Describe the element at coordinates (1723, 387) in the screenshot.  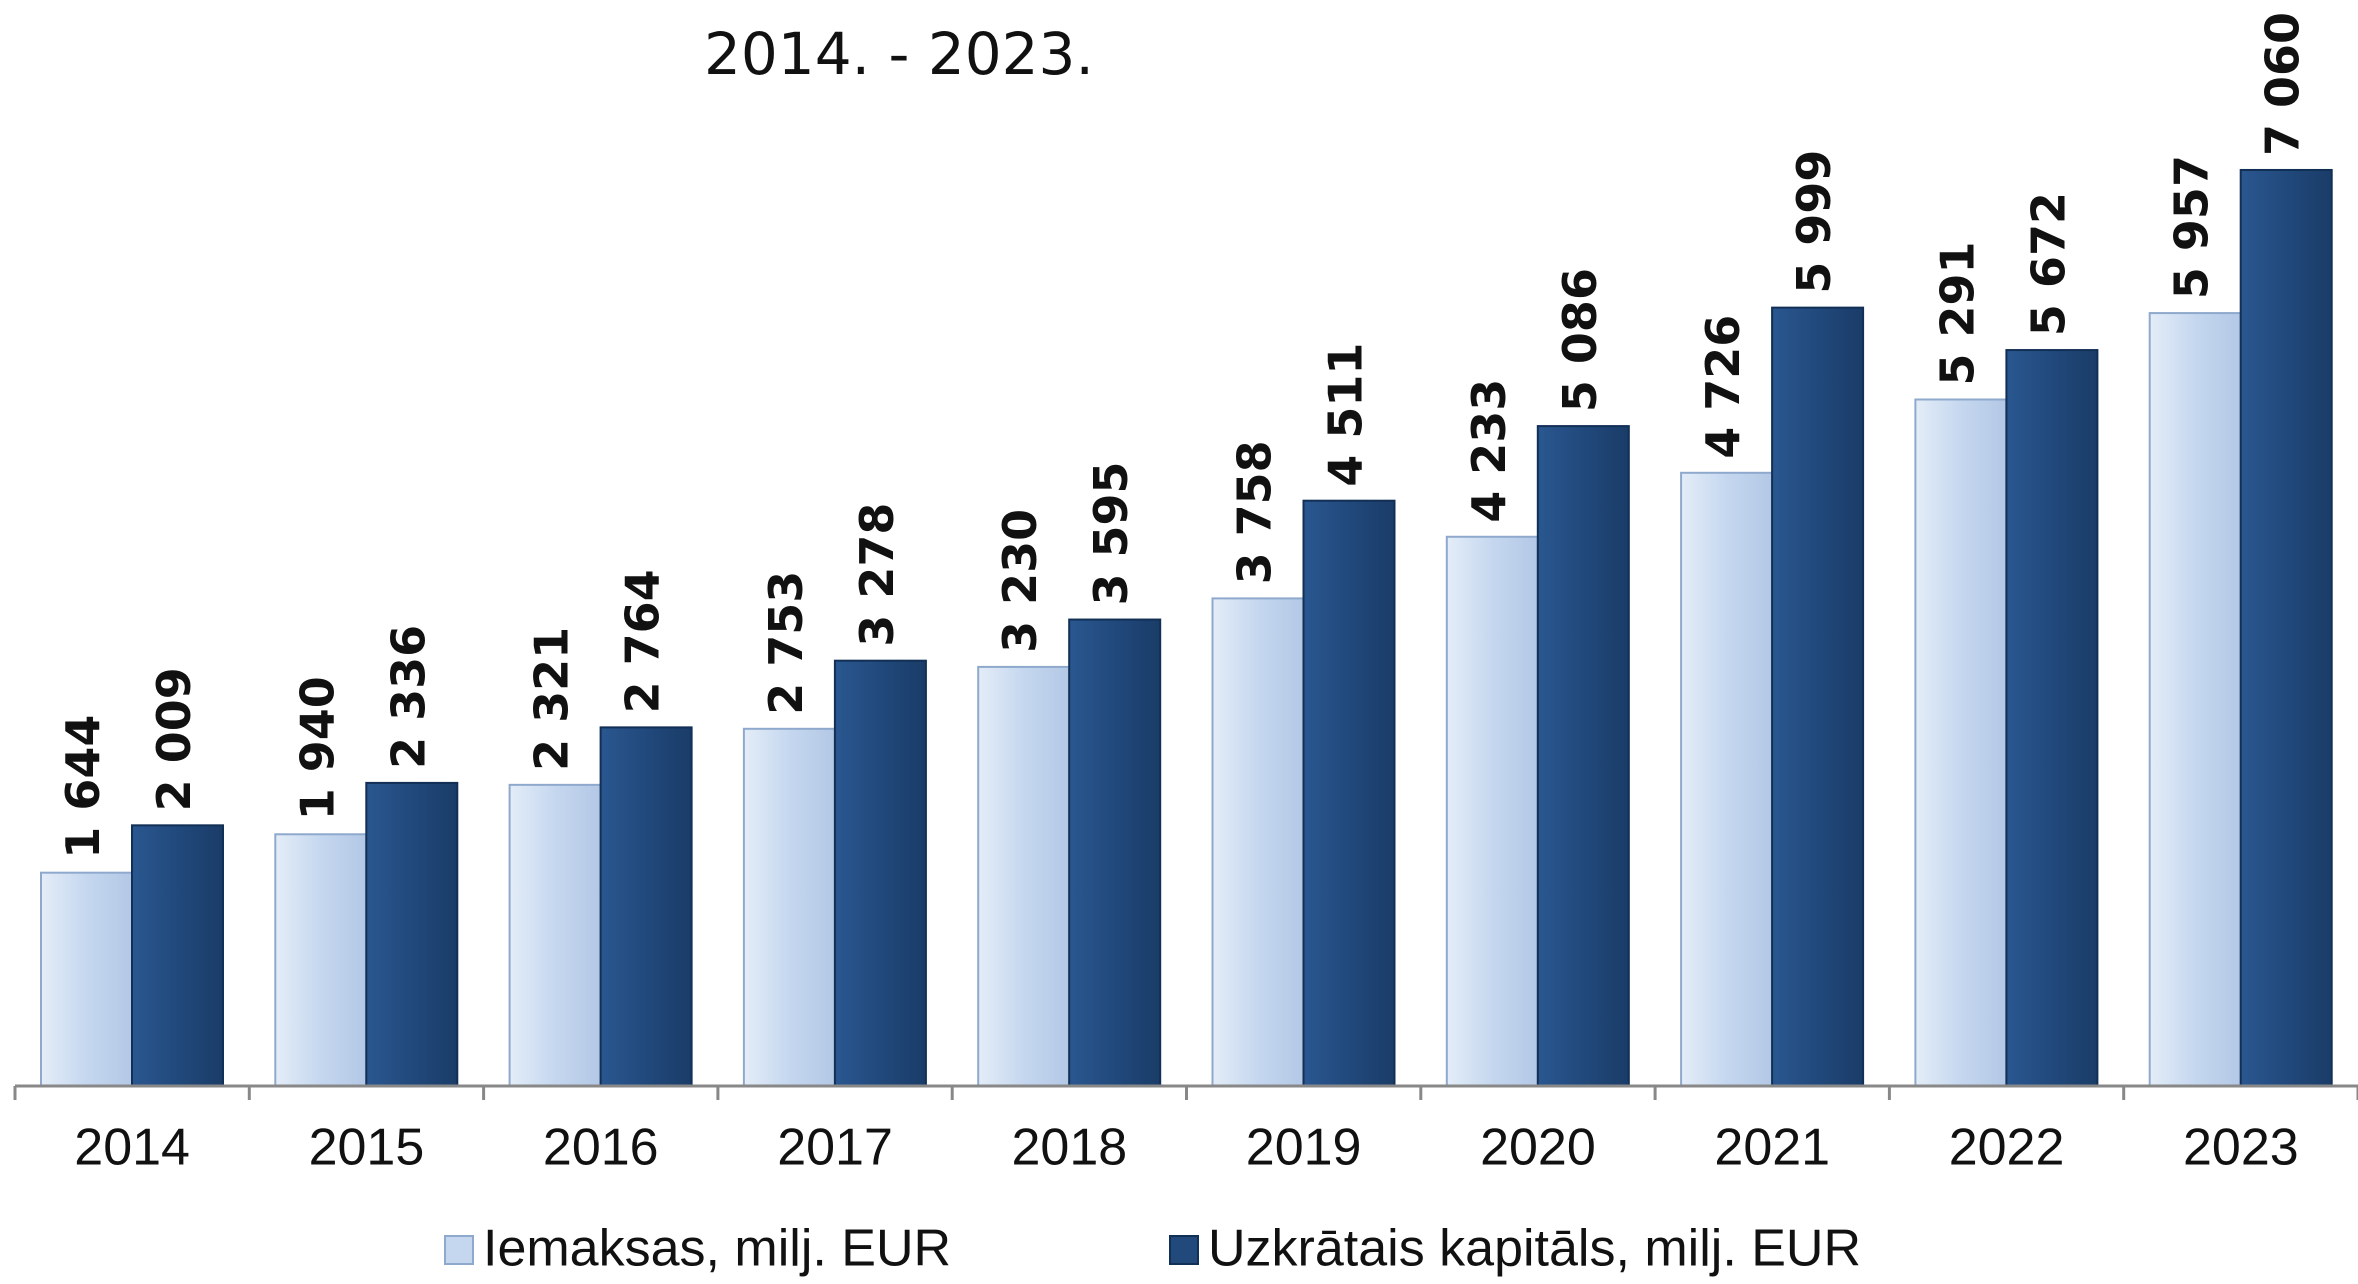
I see `value-label: 4 726` at that location.